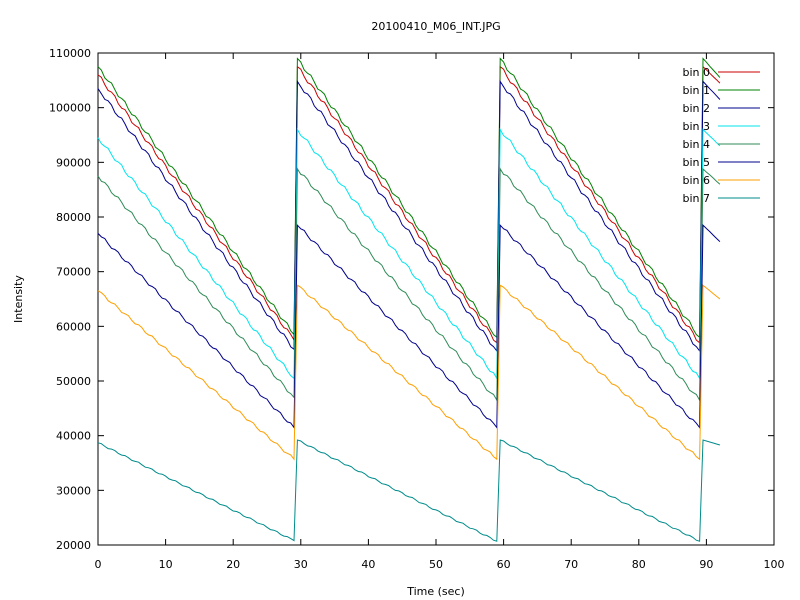  Describe the element at coordinates (696, 108) in the screenshot. I see `legend-label: bin 2` at that location.